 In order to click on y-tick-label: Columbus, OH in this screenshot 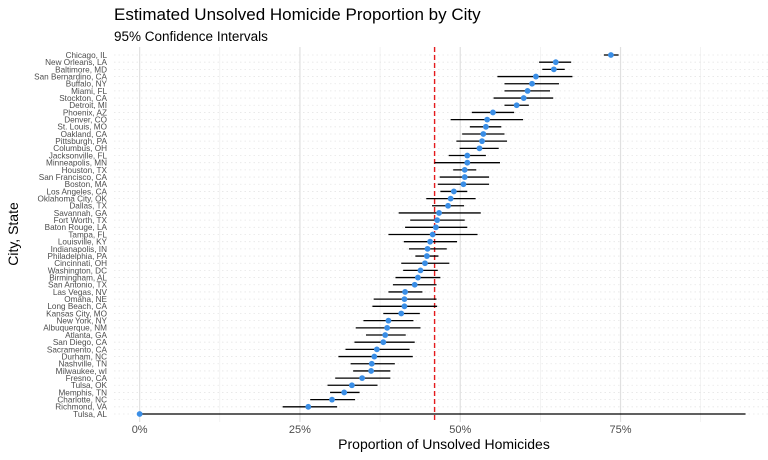, I will do `click(80, 148)`.